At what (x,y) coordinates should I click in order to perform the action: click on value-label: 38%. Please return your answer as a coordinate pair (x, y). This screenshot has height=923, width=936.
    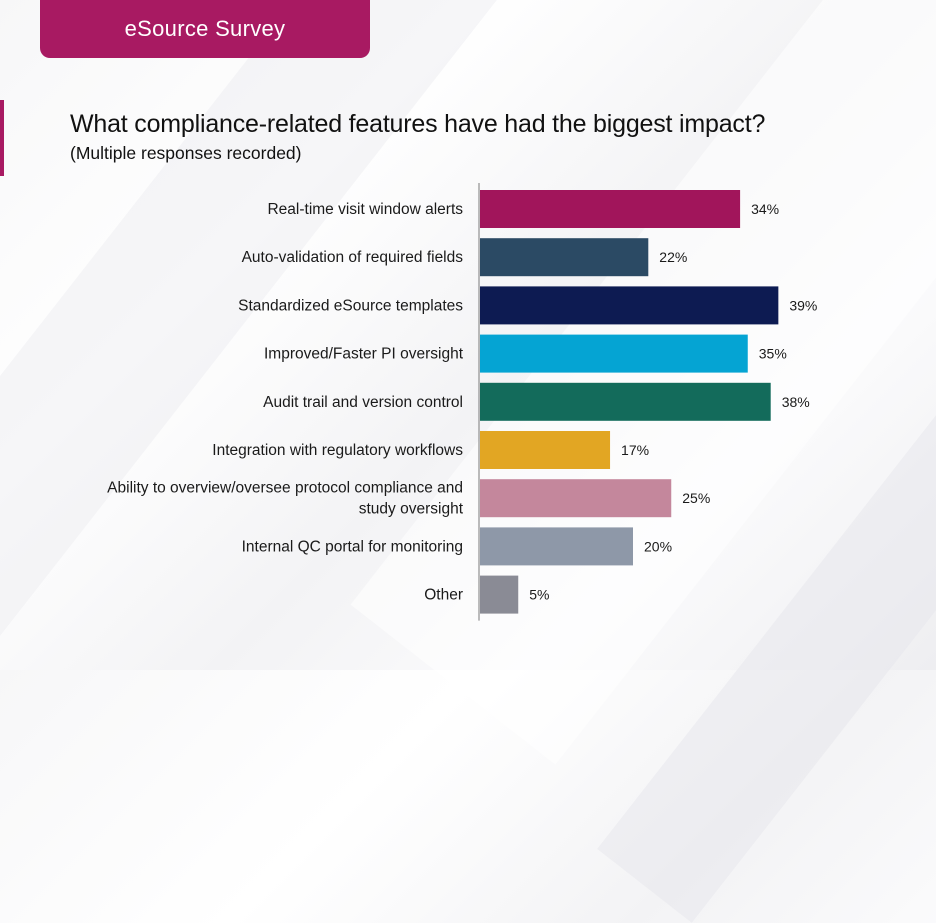
    Looking at the image, I should click on (796, 402).